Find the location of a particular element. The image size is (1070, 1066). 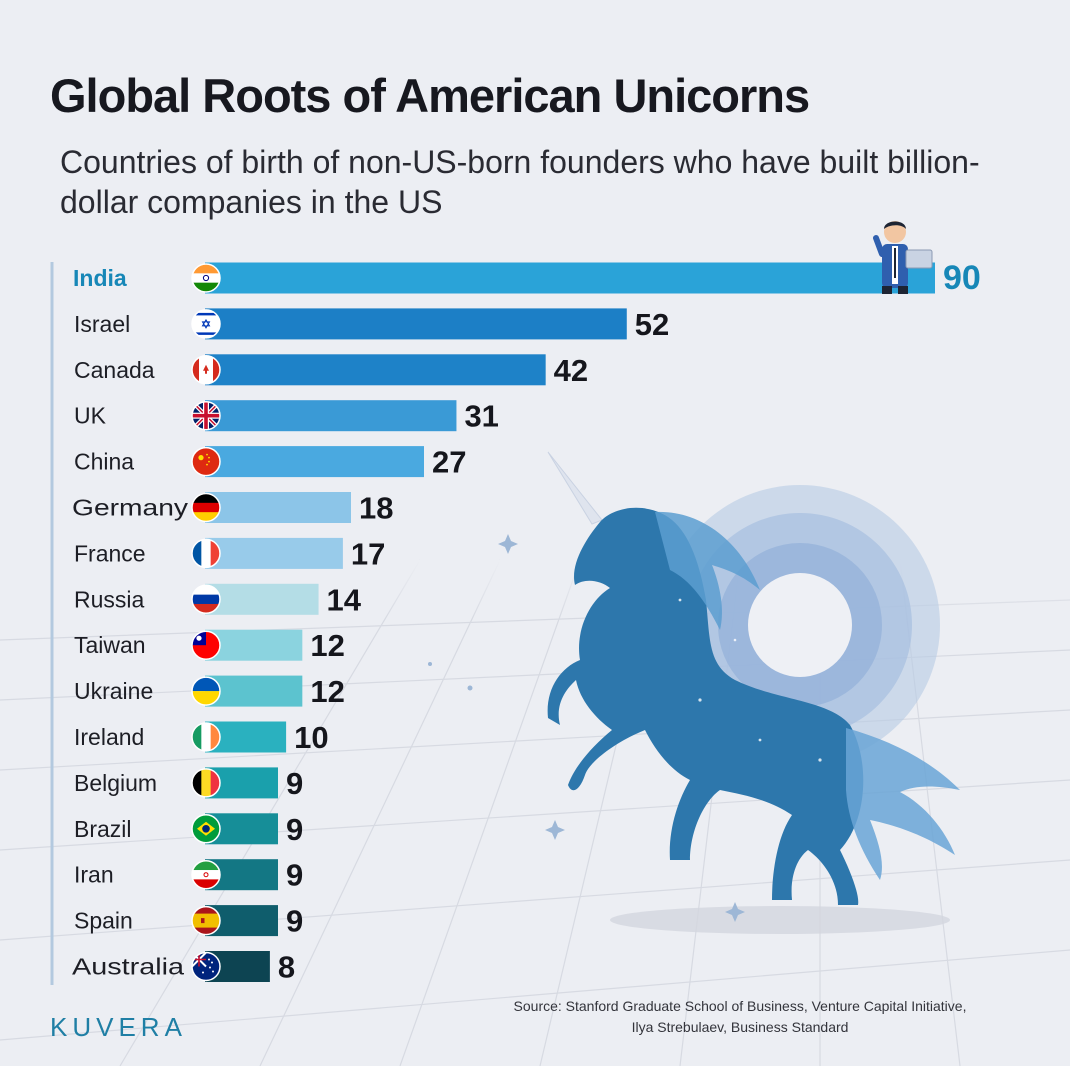

category-label: France is located at coordinates (110, 553).